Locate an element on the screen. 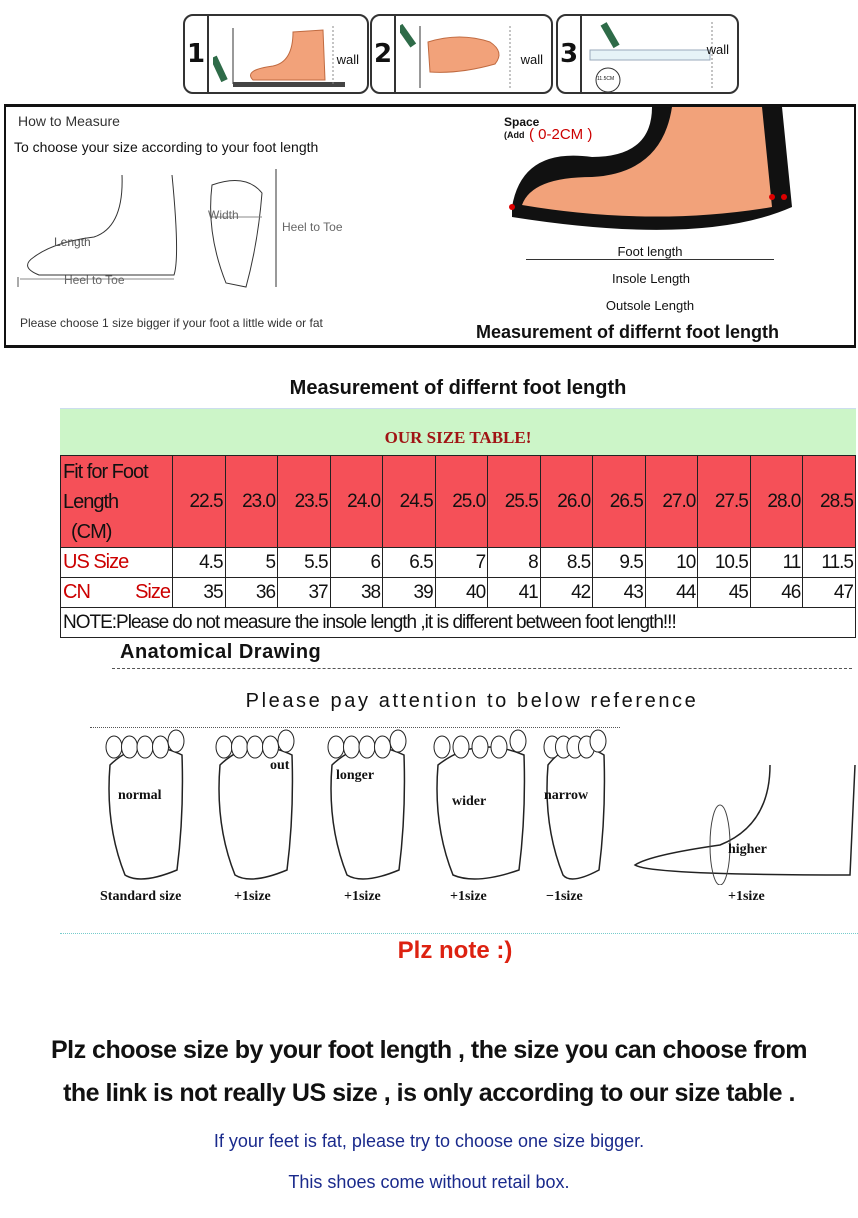  us-size-cell: 8.5 is located at coordinates (566, 562).